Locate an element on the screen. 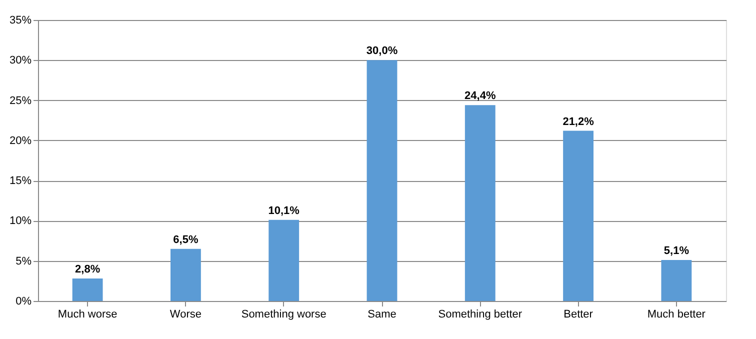  data-label: 5,1% is located at coordinates (677, 251).